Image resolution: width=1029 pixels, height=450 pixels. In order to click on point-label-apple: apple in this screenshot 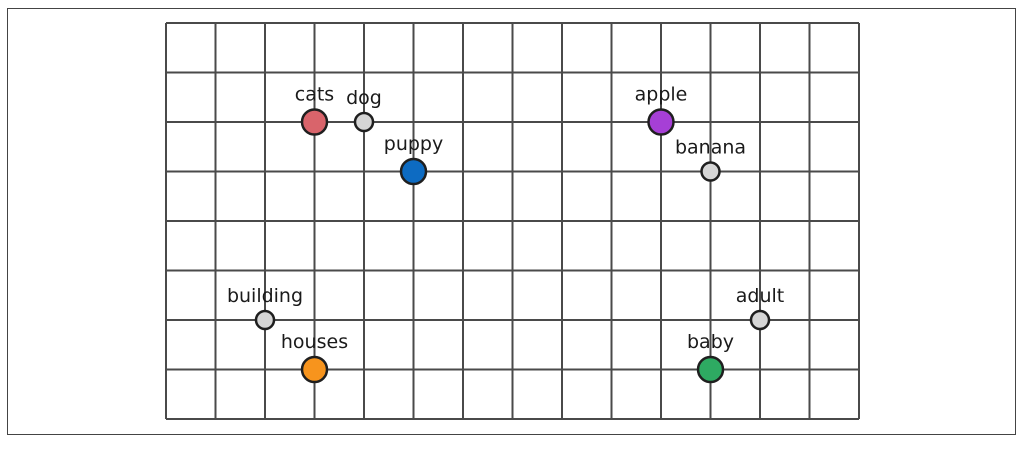, I will do `click(661, 95)`.